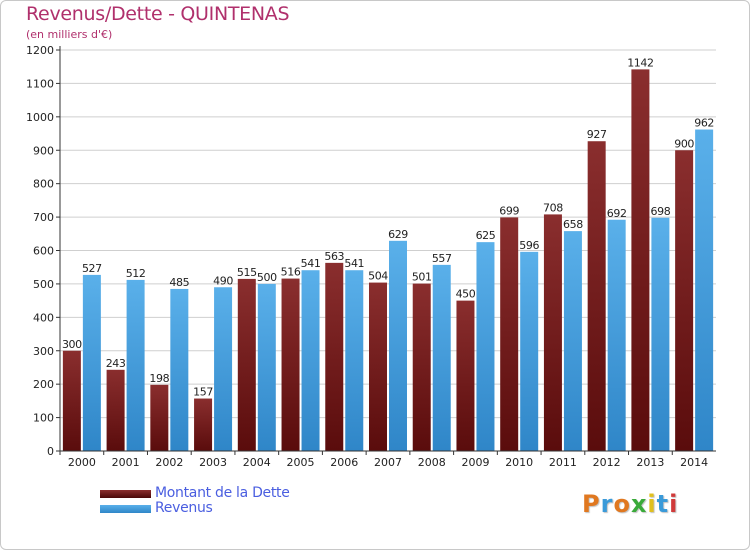  Describe the element at coordinates (159, 417) in the screenshot. I see `bar-debt-2002` at that location.